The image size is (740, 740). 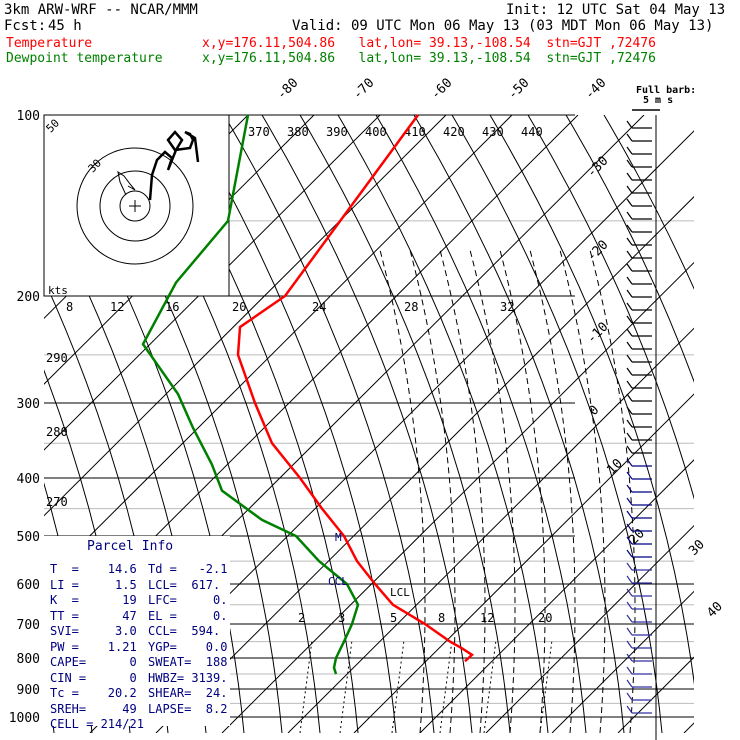 I want to click on hodo-speed-label: 12, so click(x=117, y=307).